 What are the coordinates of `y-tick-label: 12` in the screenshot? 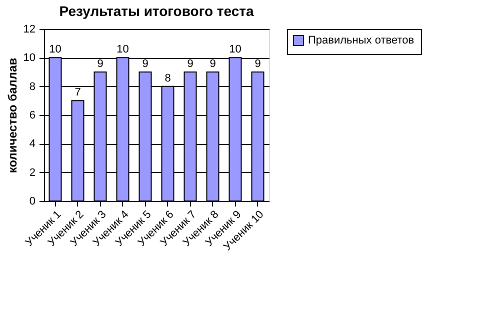 It's located at (29, 30).